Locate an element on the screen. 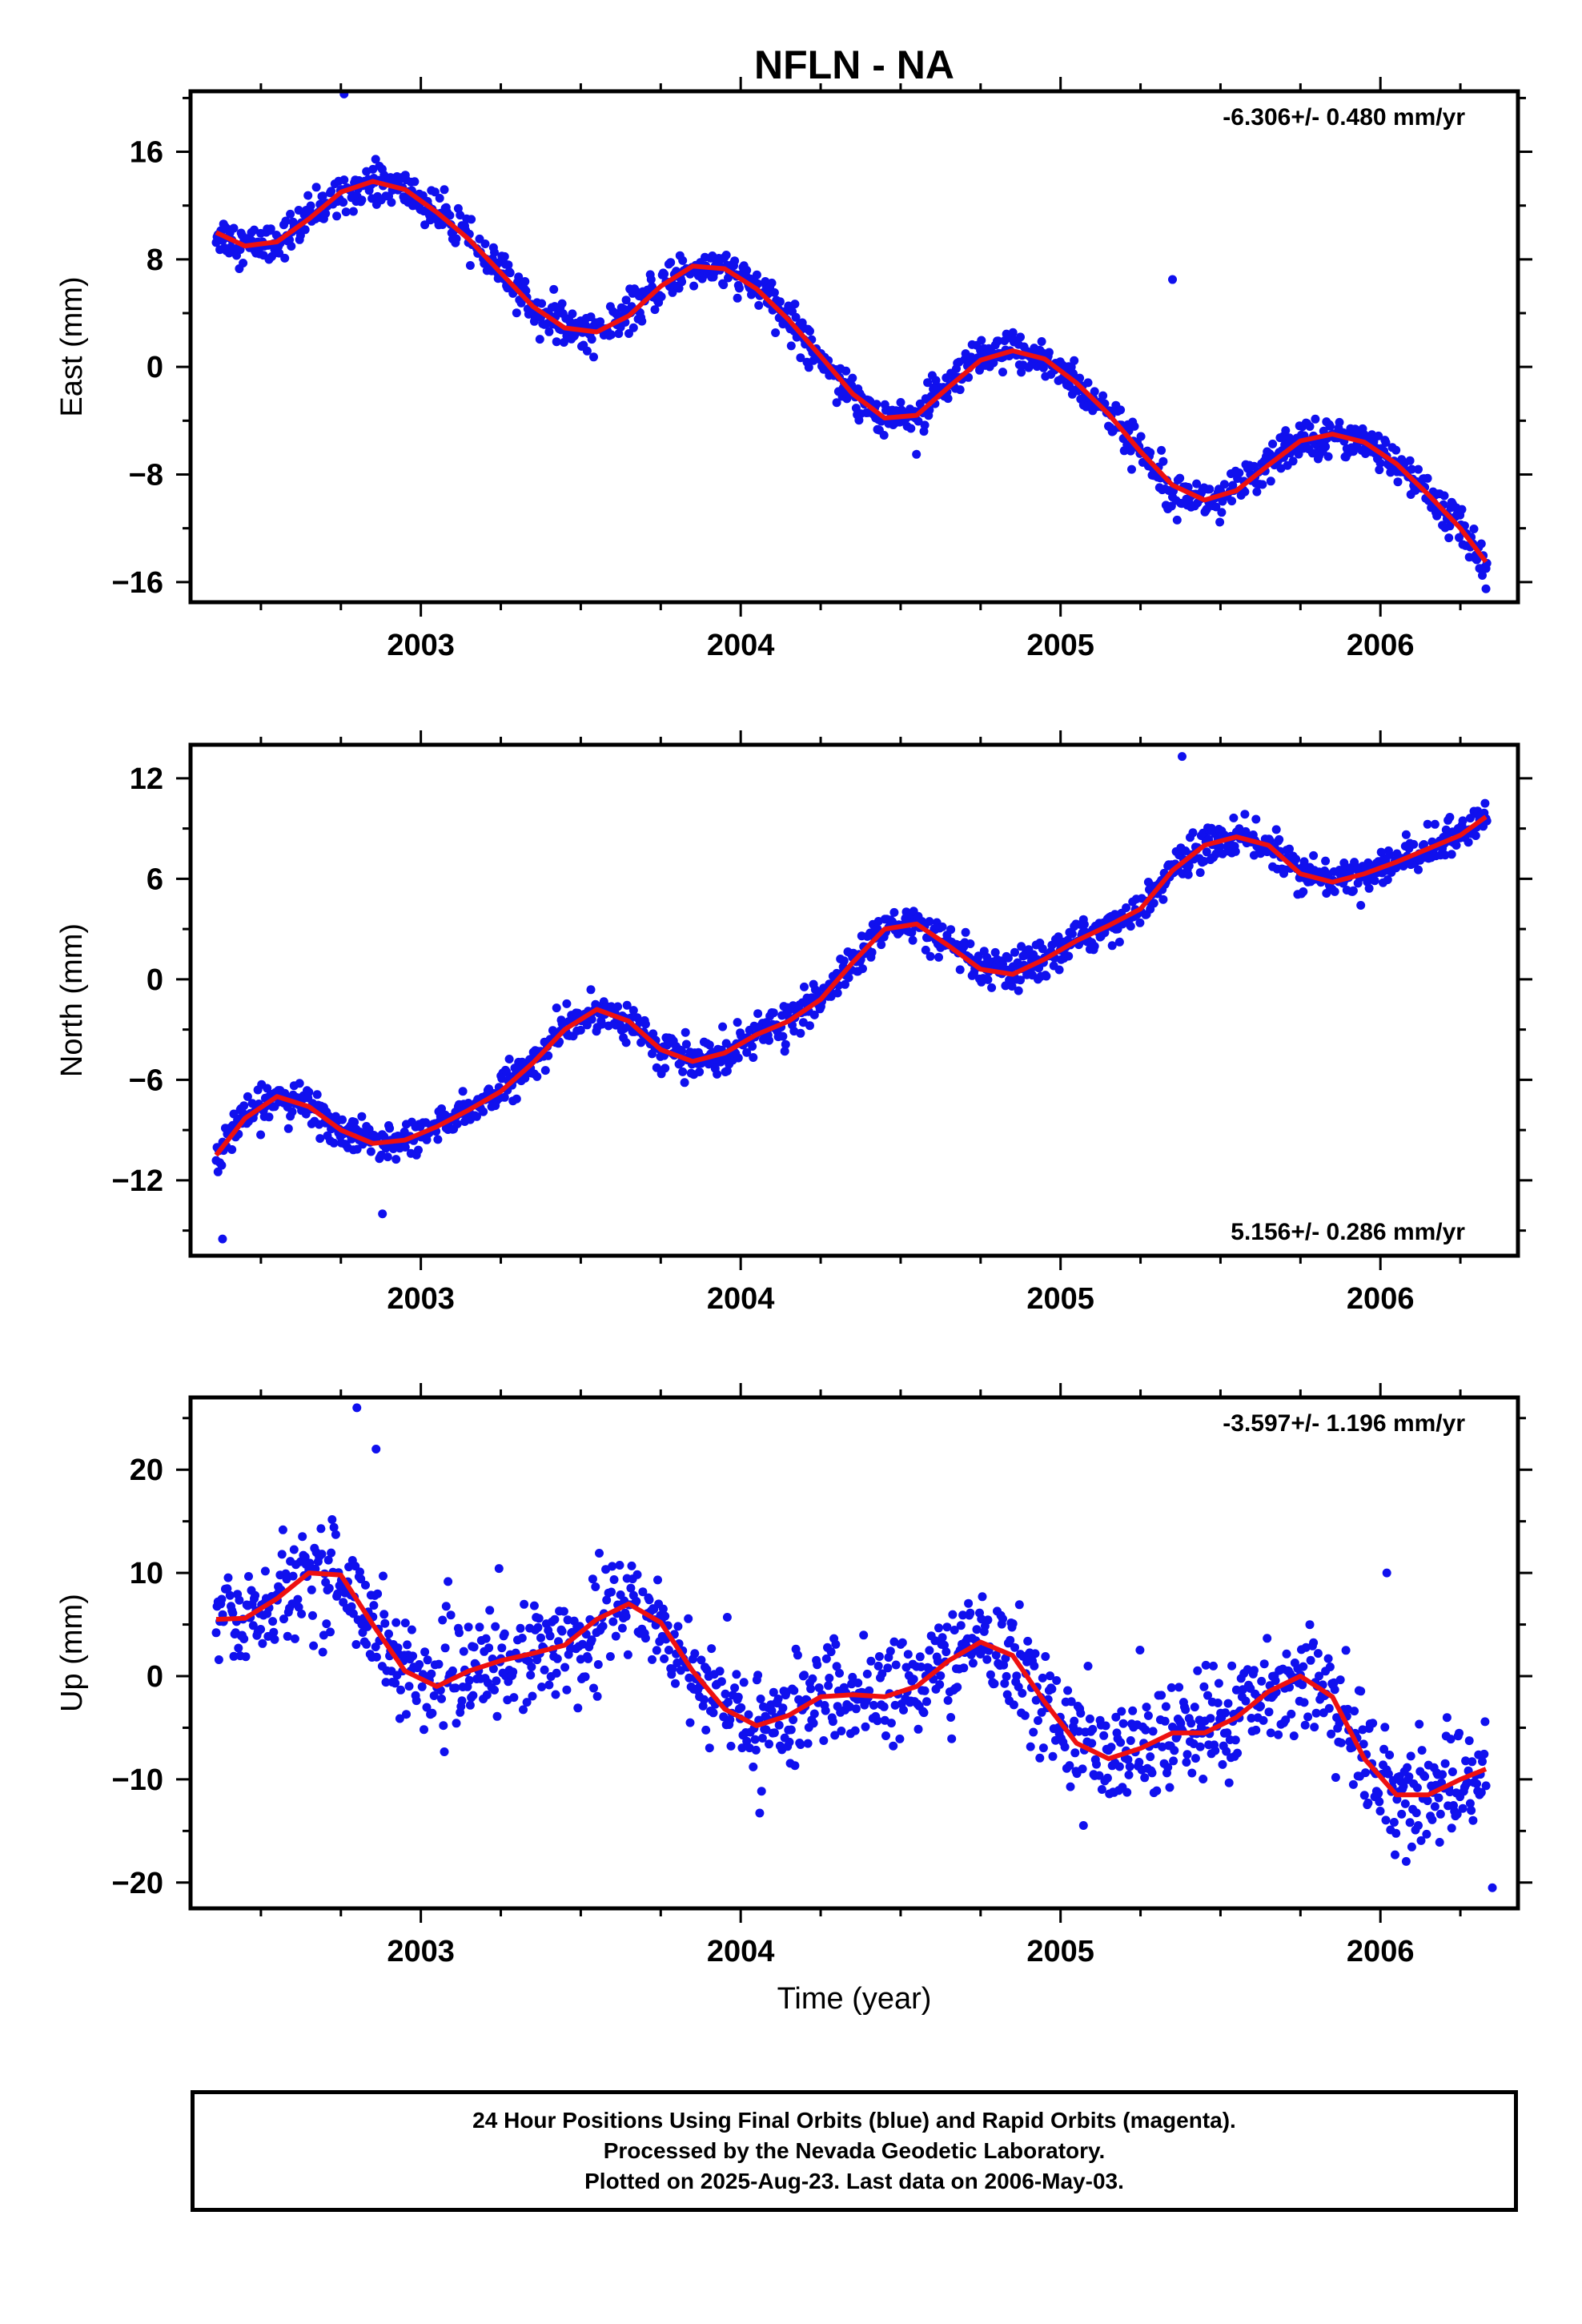 This screenshot has width=1582, height=2324. x-tick-label: 2006 is located at coordinates (1381, 645).